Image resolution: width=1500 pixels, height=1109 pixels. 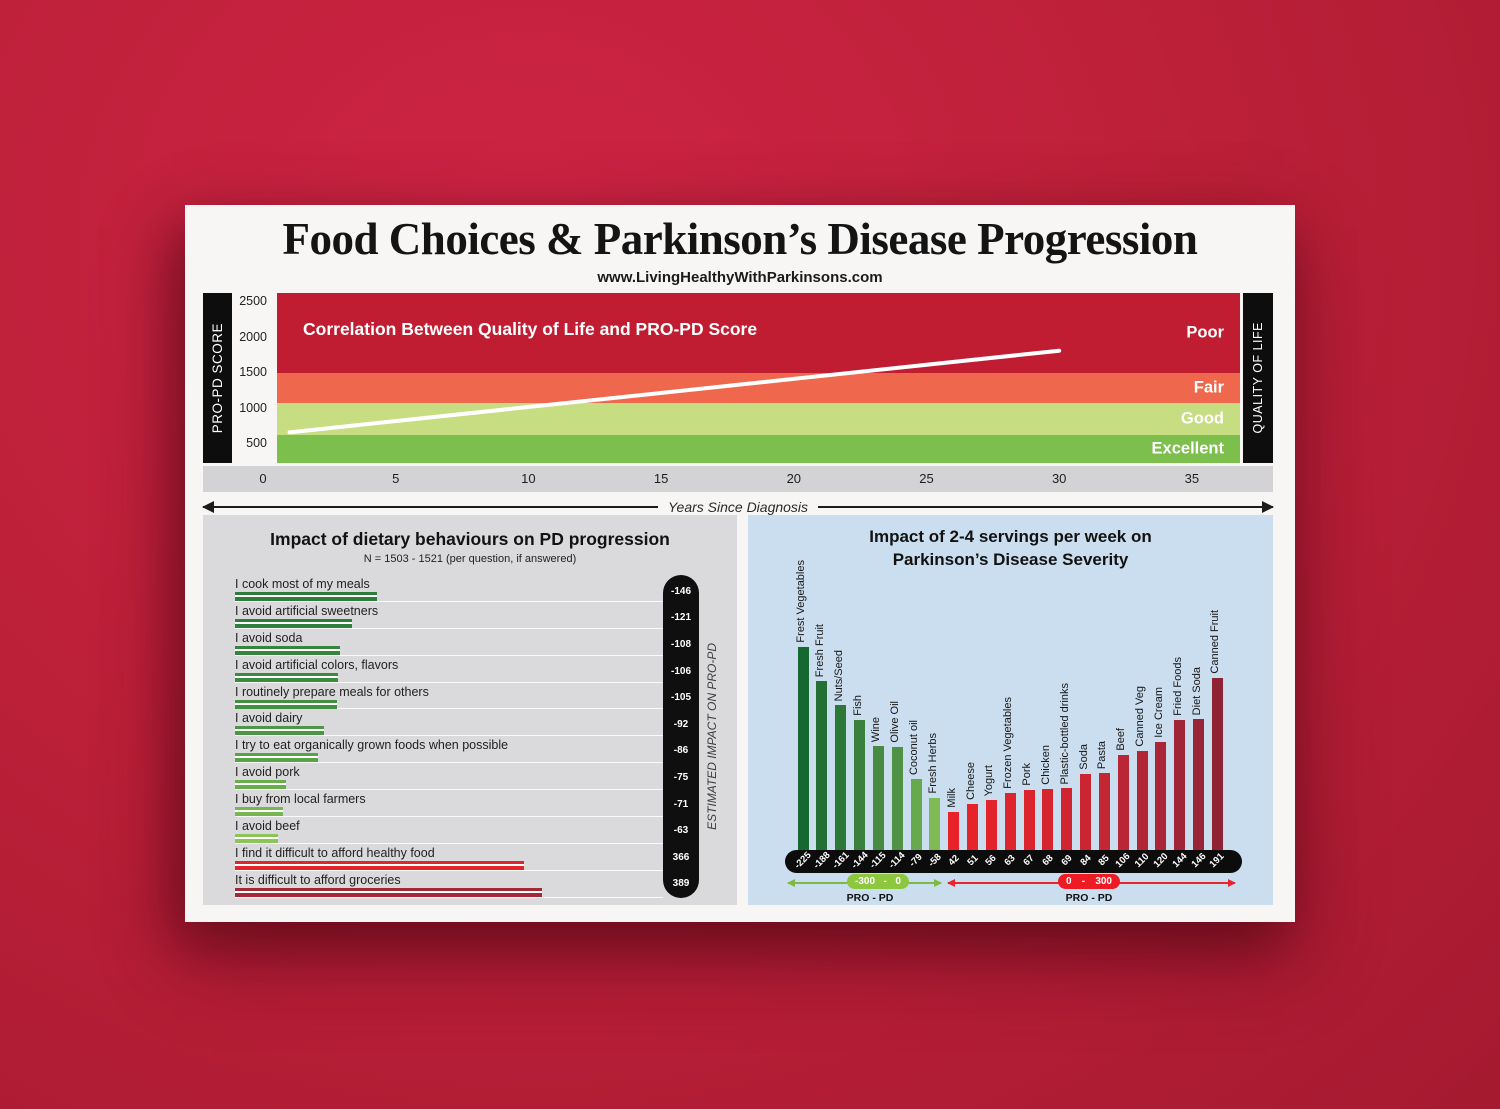 I want to click on servings-values-capsule, so click(x=1013, y=861).